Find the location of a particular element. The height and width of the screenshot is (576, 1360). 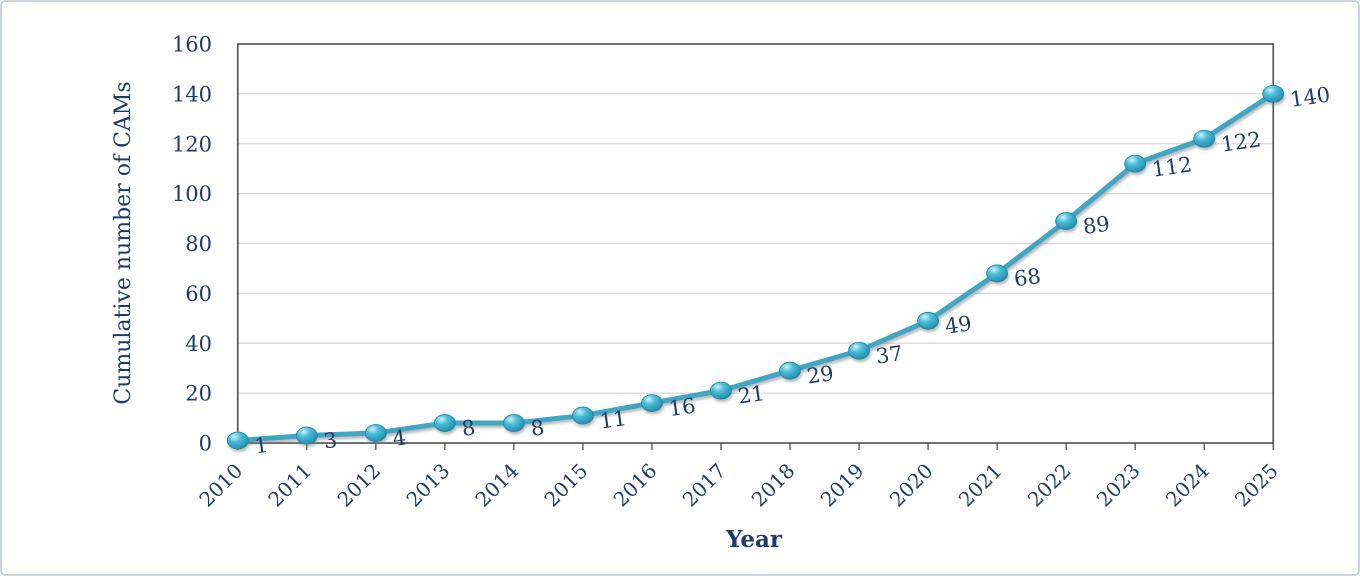

x-tick-label: 2010 is located at coordinates (220, 485).